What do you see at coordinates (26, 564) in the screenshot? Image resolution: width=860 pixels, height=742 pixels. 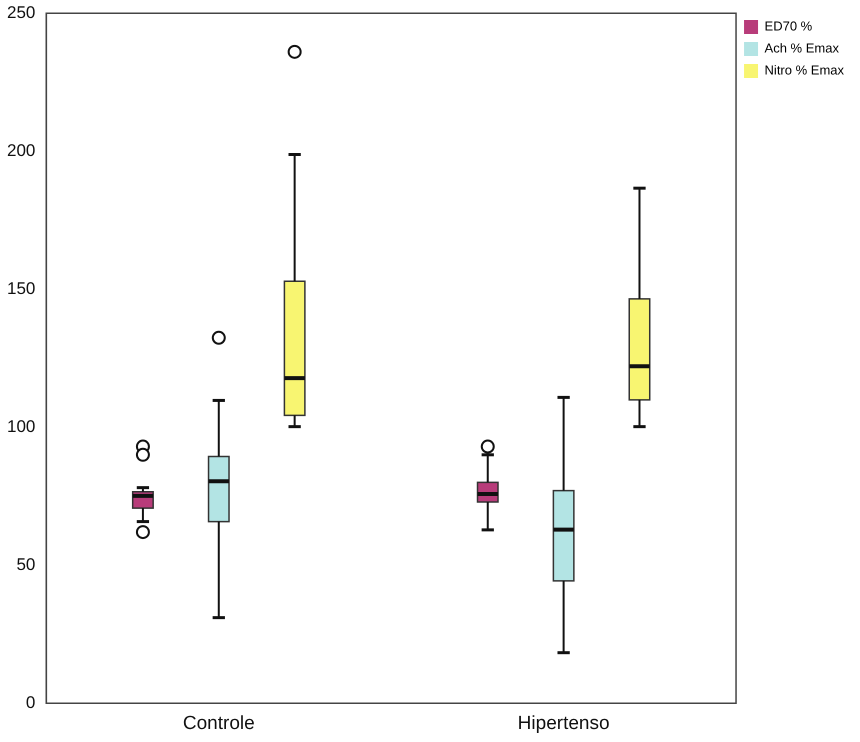 I see `y-tick-label: 50` at bounding box center [26, 564].